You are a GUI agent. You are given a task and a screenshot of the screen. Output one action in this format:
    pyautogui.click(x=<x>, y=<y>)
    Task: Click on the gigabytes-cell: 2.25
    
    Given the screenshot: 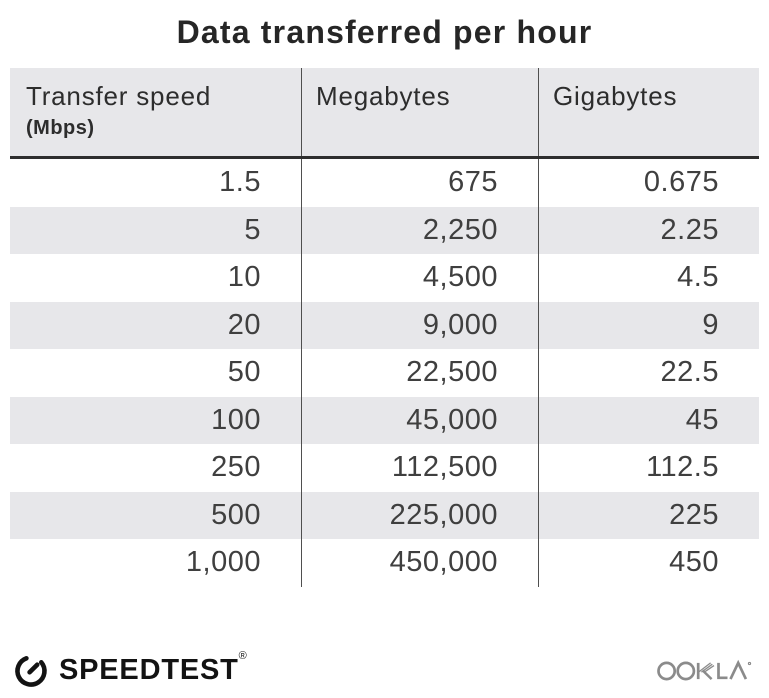 What is the action you would take?
    pyautogui.click(x=648, y=230)
    